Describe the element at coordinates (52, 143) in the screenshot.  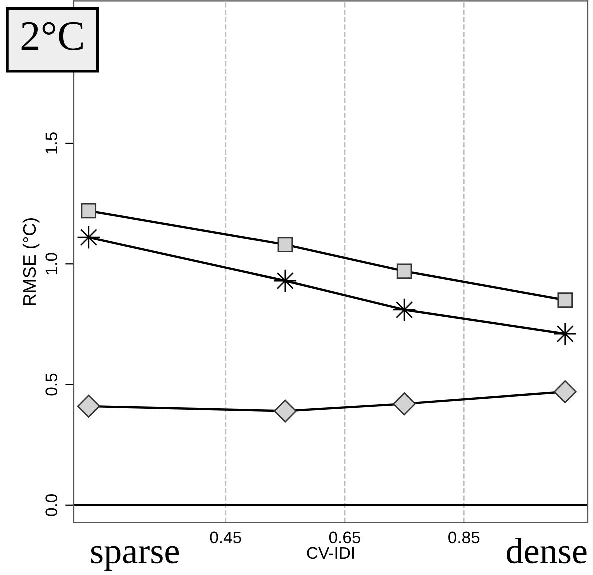
I see `y-tick-label: 1.5` at that location.